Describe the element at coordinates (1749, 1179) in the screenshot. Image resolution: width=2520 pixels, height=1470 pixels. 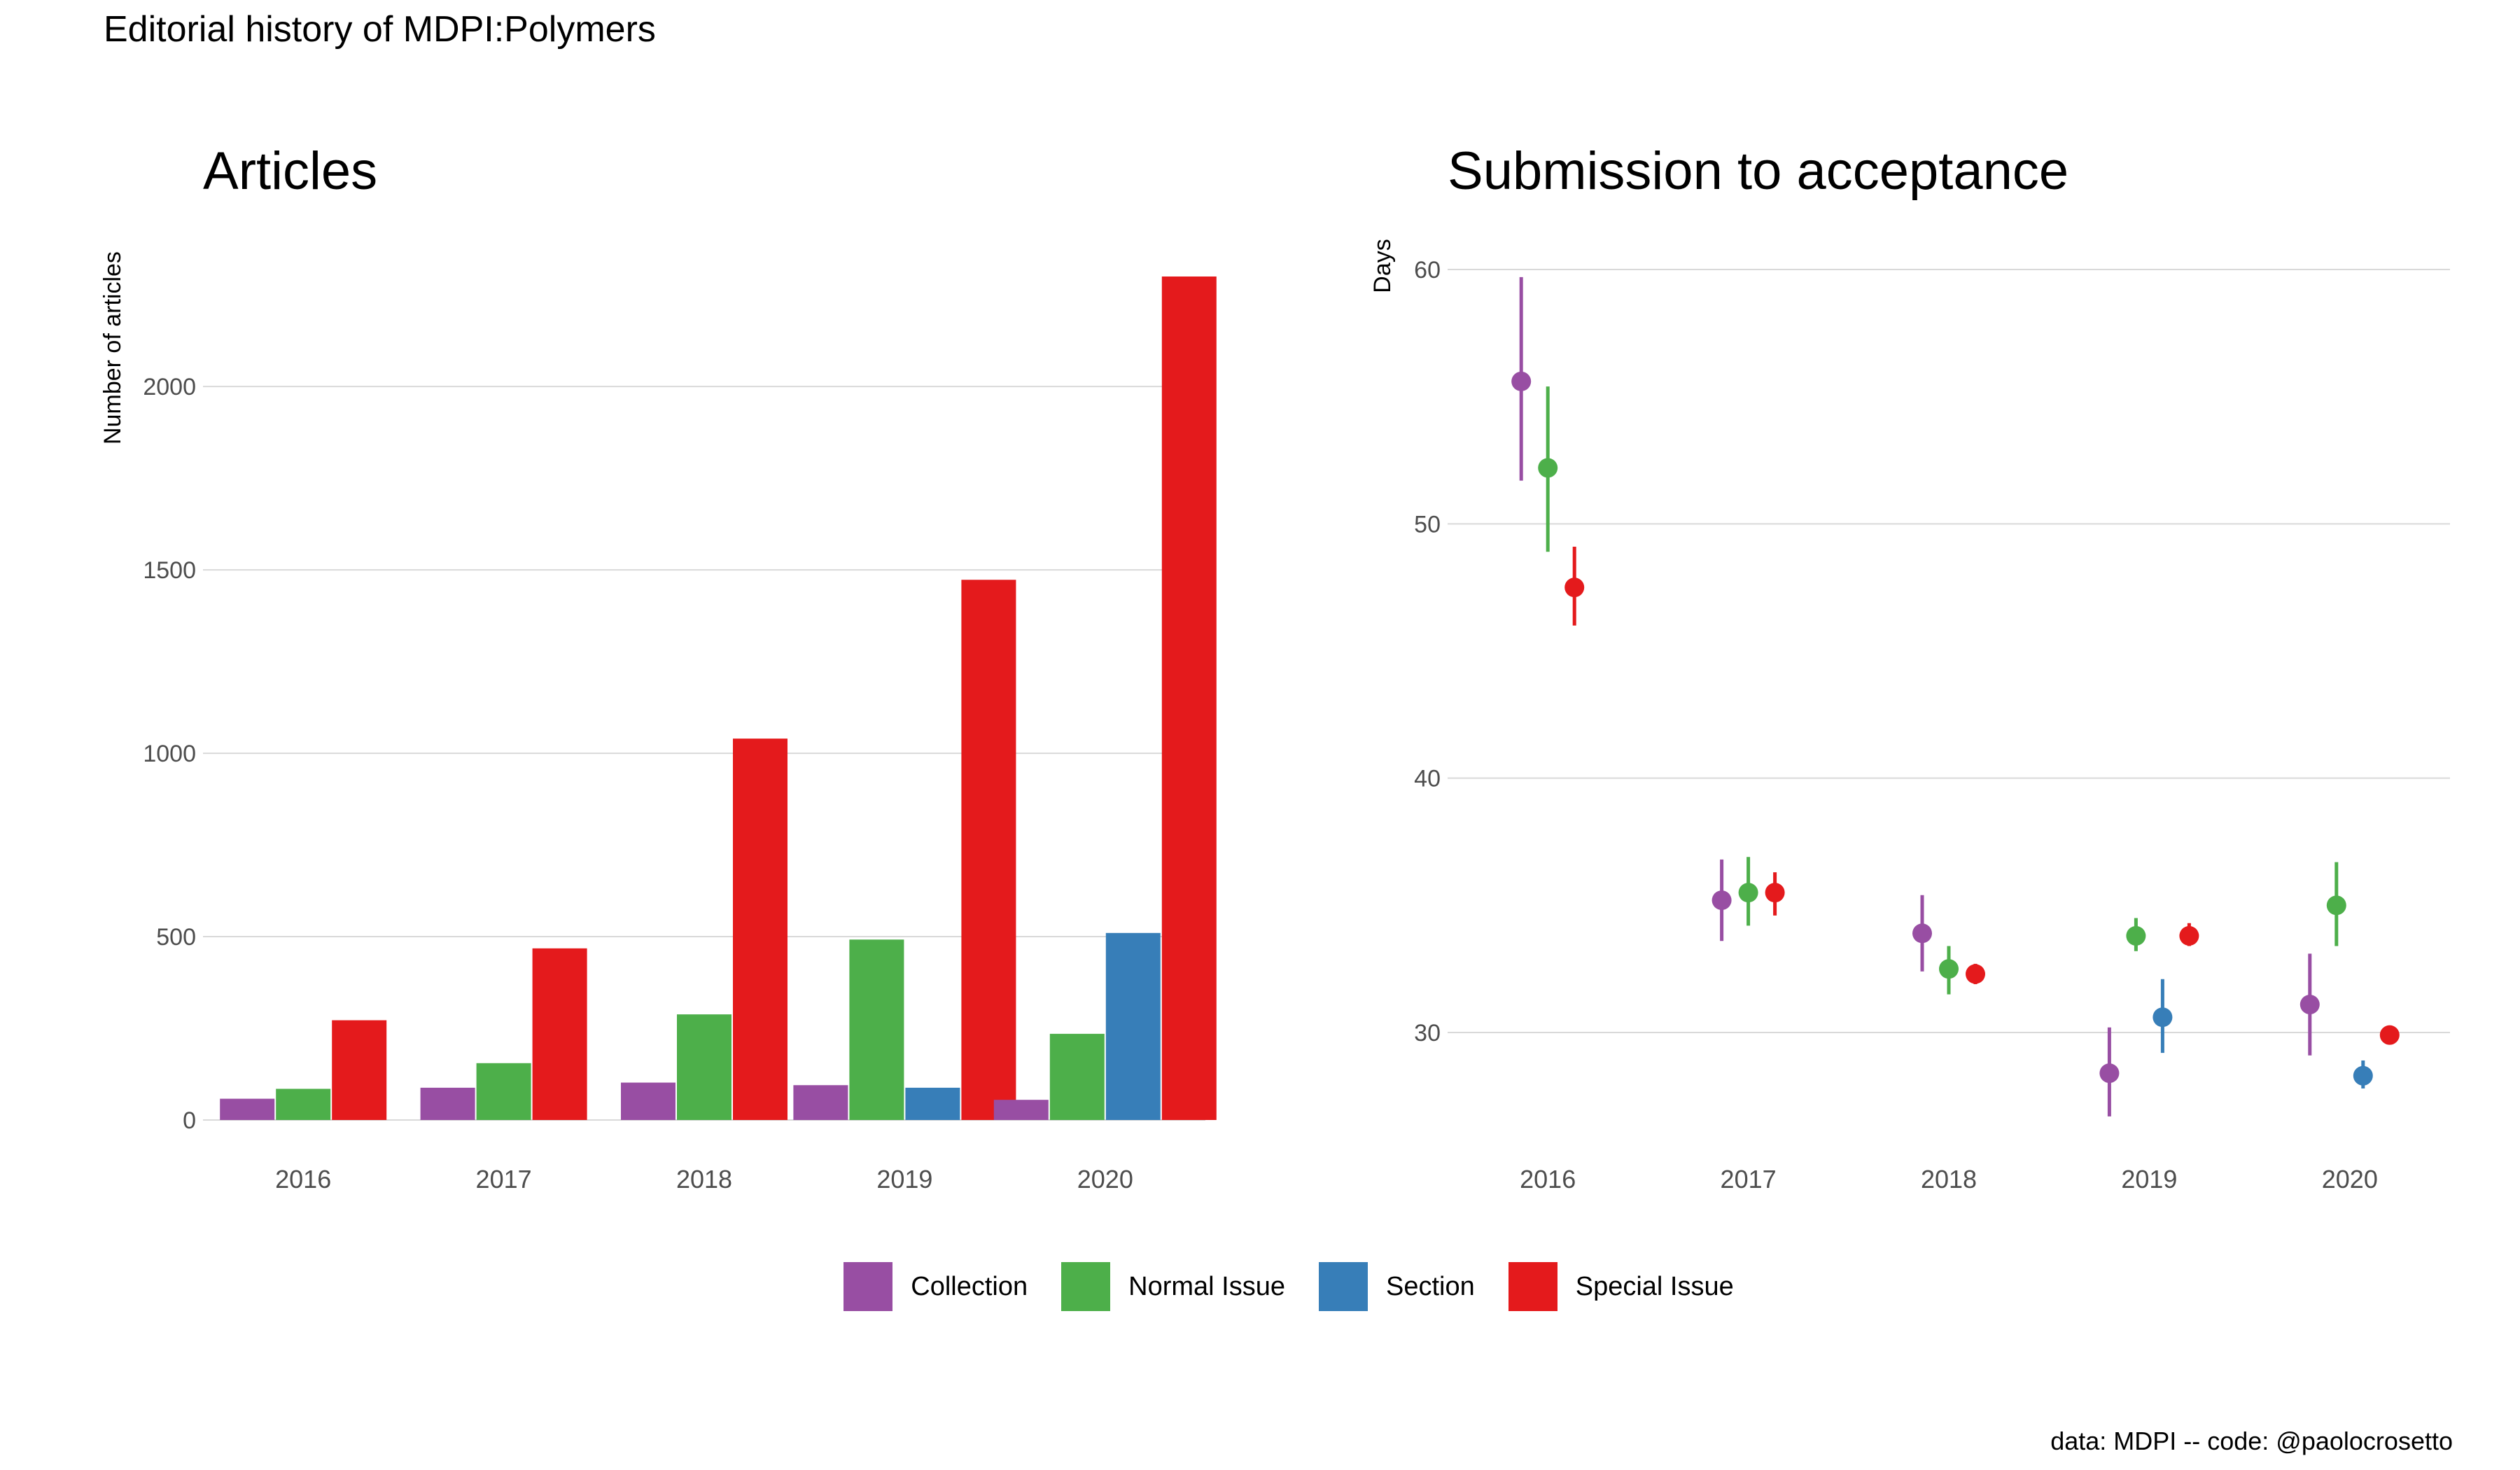
I see `right-x-tick-label: 2017` at that location.